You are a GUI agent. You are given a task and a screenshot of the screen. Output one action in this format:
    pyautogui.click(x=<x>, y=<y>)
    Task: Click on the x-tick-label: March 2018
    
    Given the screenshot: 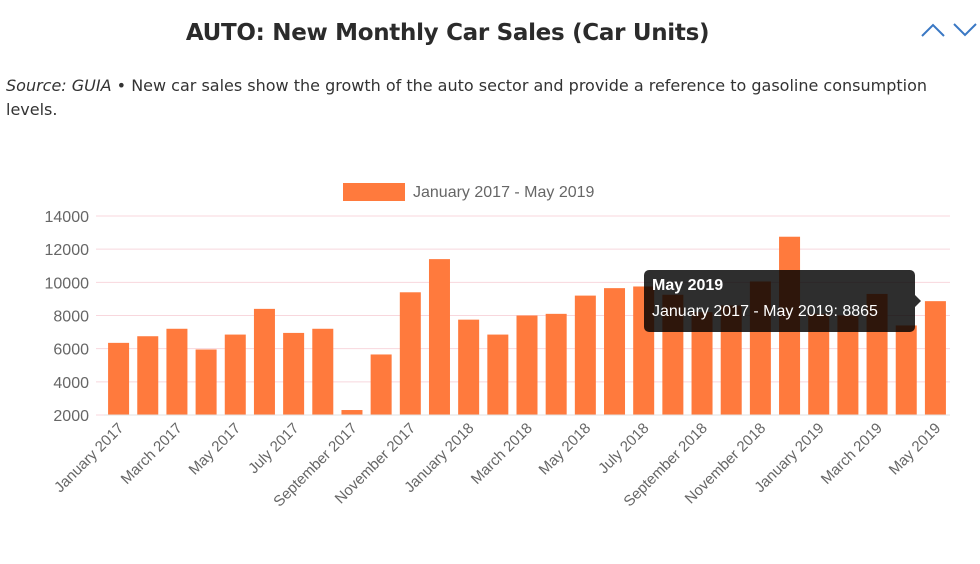 What is the action you would take?
    pyautogui.click(x=502, y=454)
    